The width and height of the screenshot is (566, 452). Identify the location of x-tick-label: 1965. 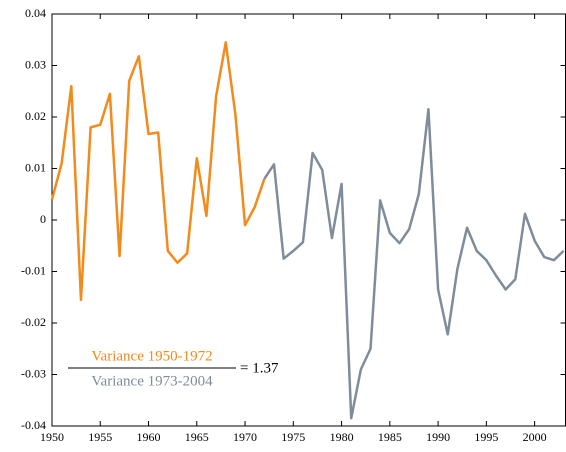
(197, 437).